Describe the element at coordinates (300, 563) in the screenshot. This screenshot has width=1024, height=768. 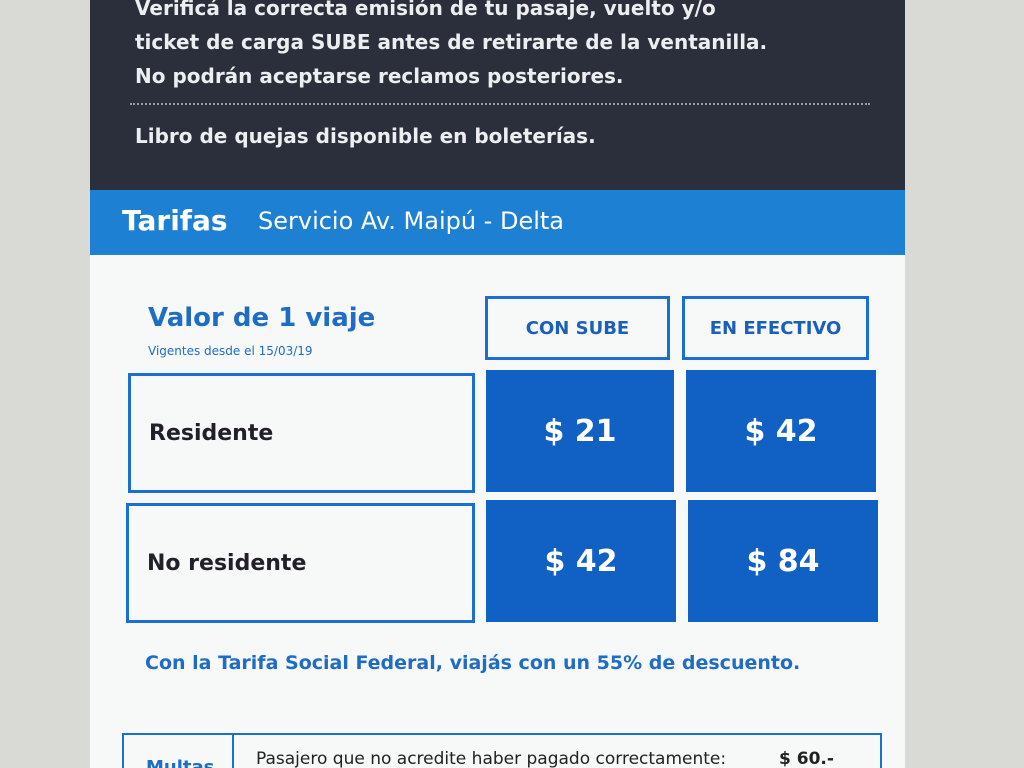
I see `row-label: No residente` at that location.